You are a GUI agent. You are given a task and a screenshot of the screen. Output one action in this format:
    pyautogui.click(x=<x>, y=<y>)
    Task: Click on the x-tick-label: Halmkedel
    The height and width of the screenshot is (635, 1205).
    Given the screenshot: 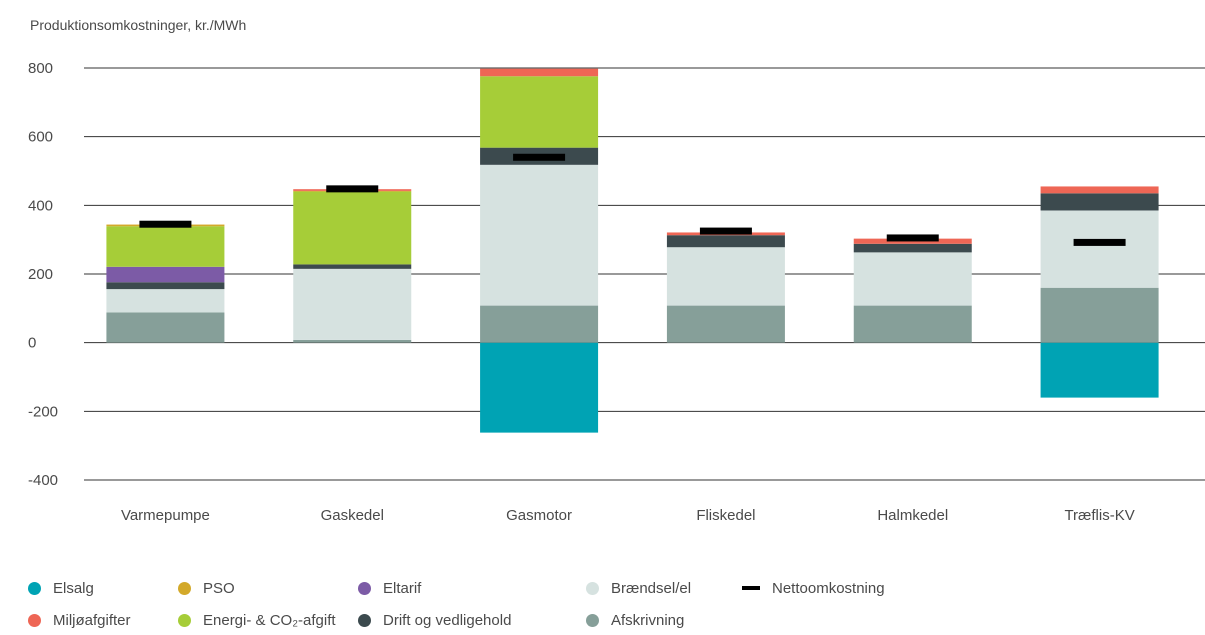 What is the action you would take?
    pyautogui.click(x=912, y=515)
    